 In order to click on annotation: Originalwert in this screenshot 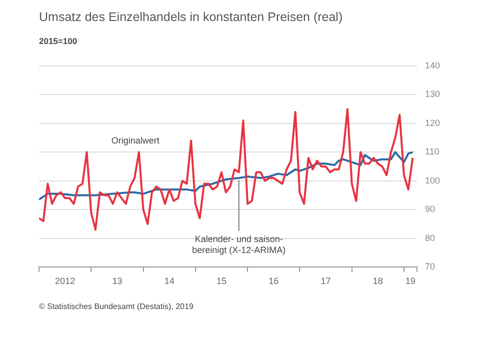, I will do `click(135, 140)`.